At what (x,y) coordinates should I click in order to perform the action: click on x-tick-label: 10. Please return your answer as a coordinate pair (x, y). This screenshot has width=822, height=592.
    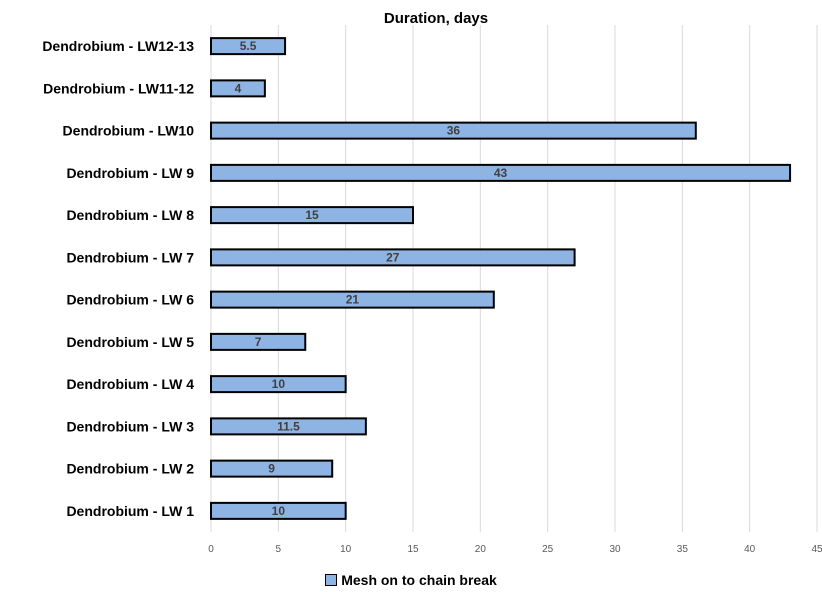
    Looking at the image, I should click on (346, 549).